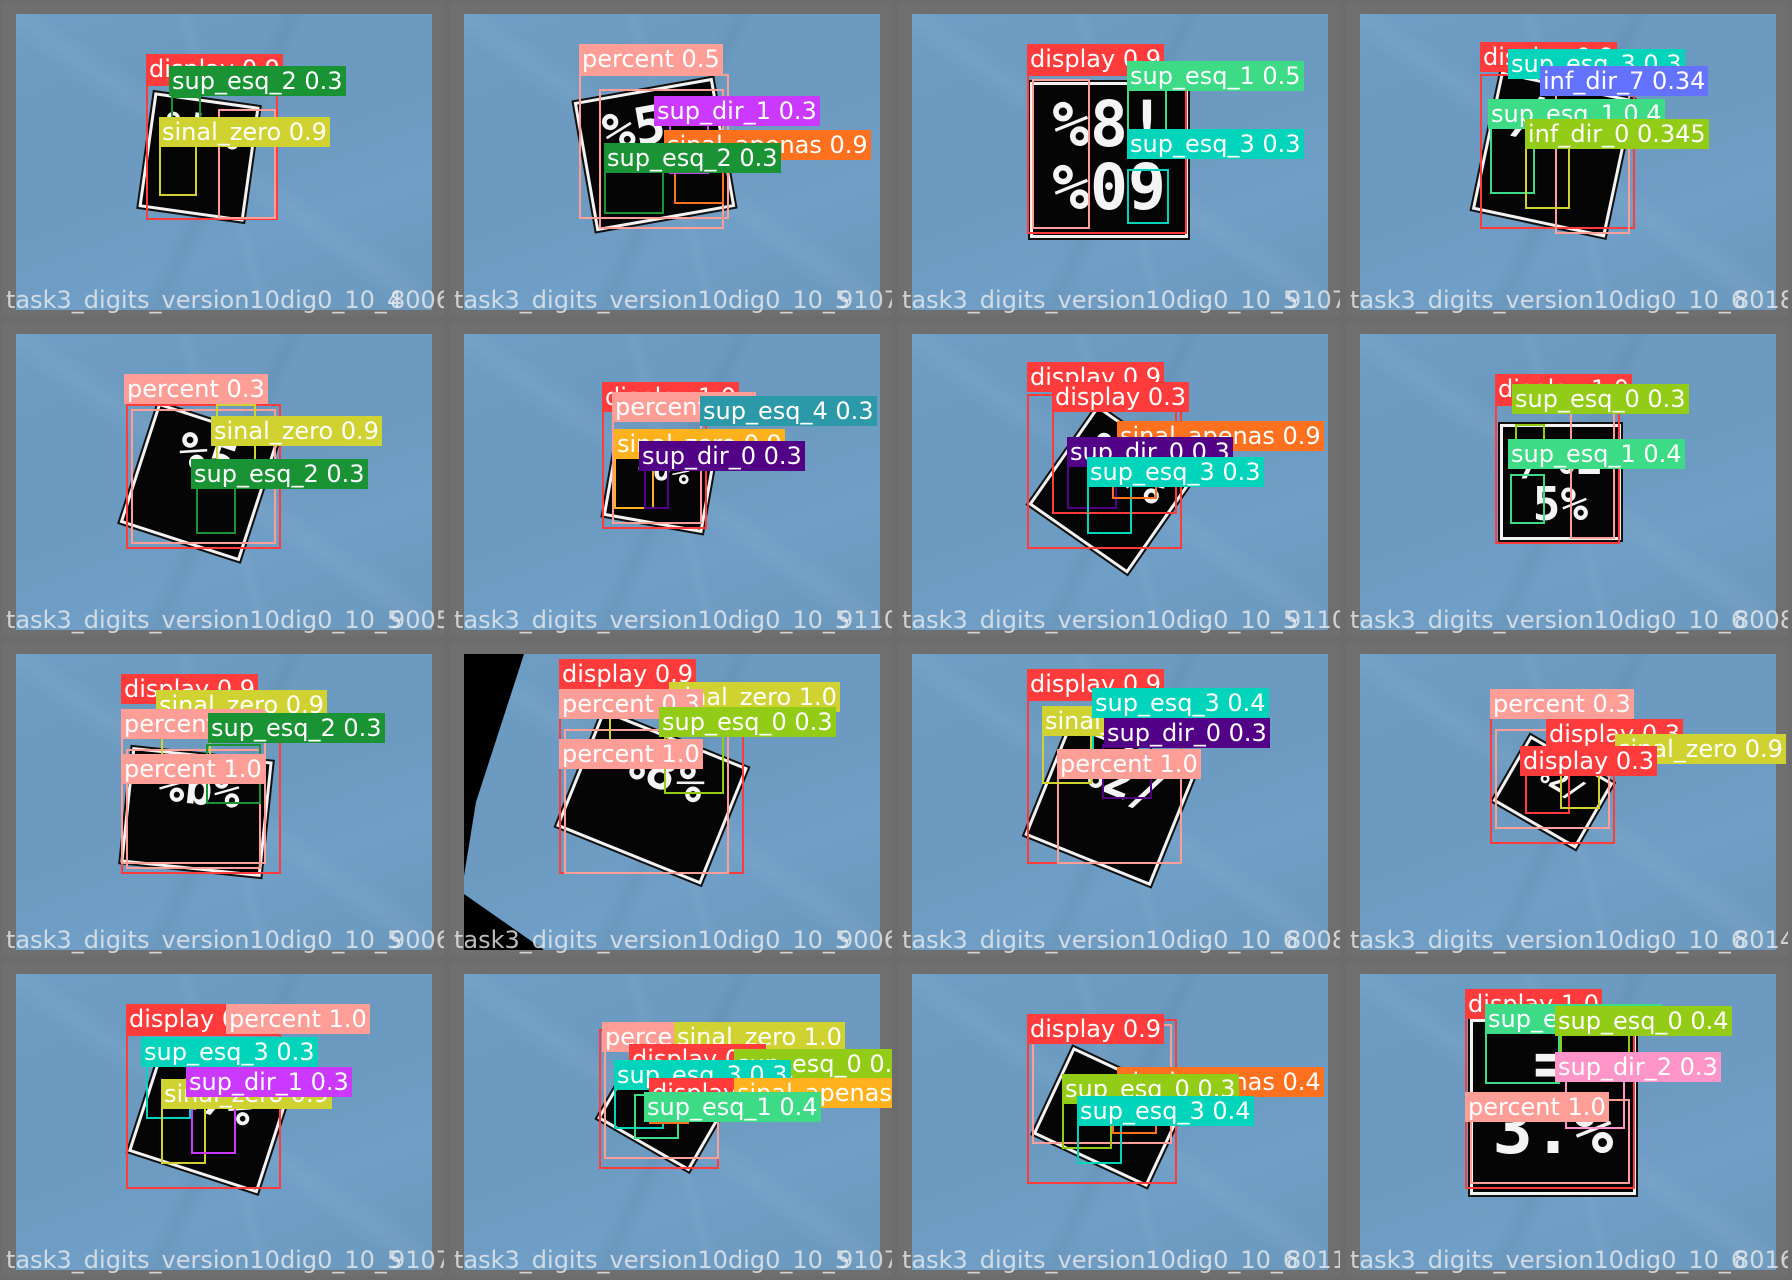 The image size is (1792, 1280). I want to click on tile-filename-caption: task3_digits_version10dig0_10_4, so click(204, 300).